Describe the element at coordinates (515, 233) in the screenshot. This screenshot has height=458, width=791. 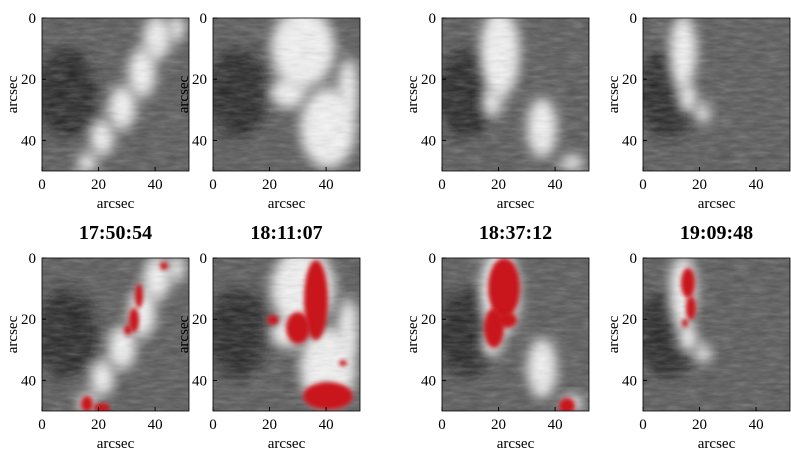
I see `panel-title: 18:37:12` at that location.